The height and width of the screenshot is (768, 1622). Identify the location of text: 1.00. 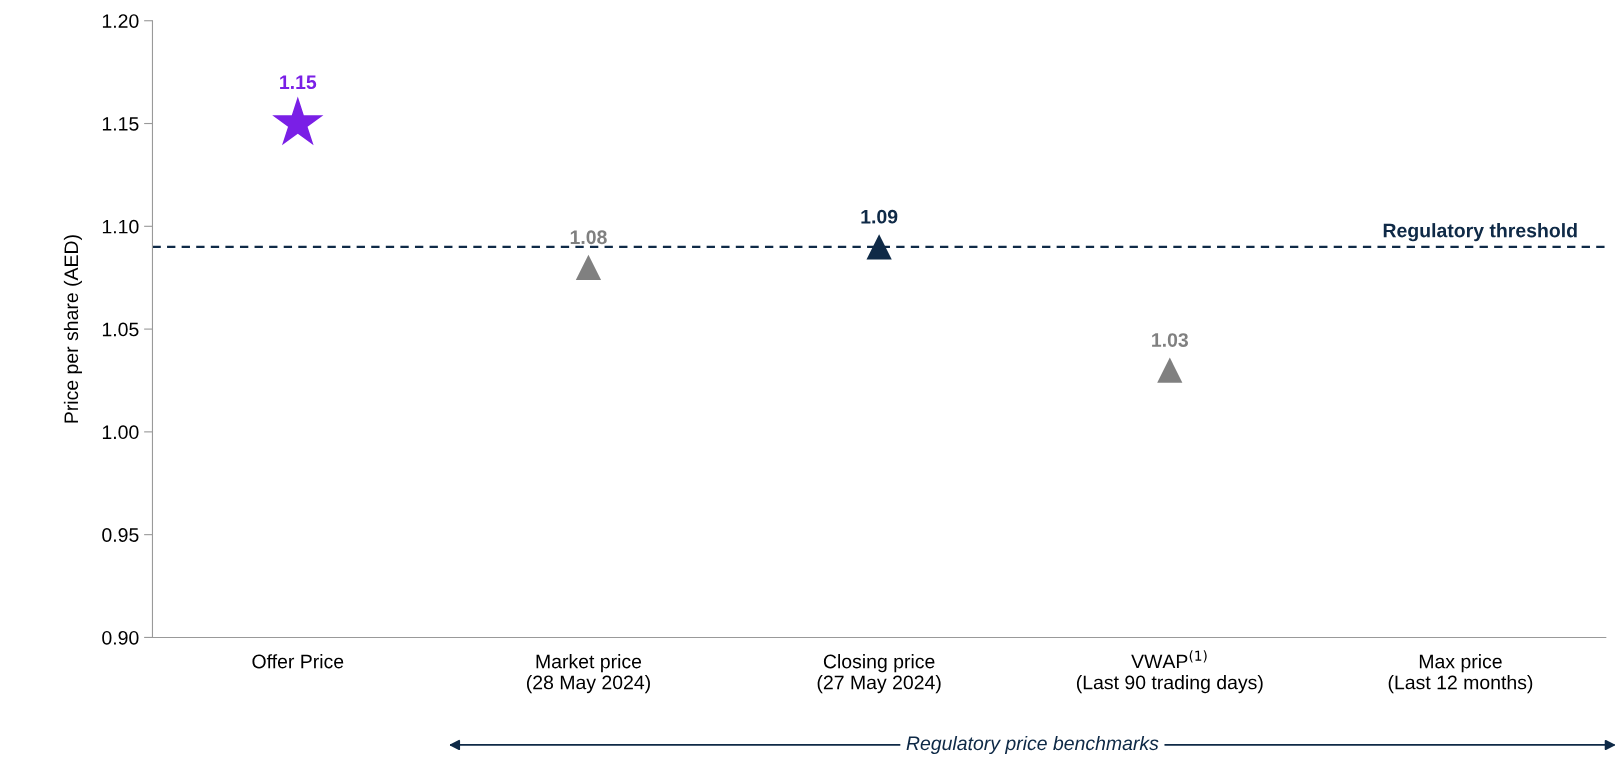
(120, 432).